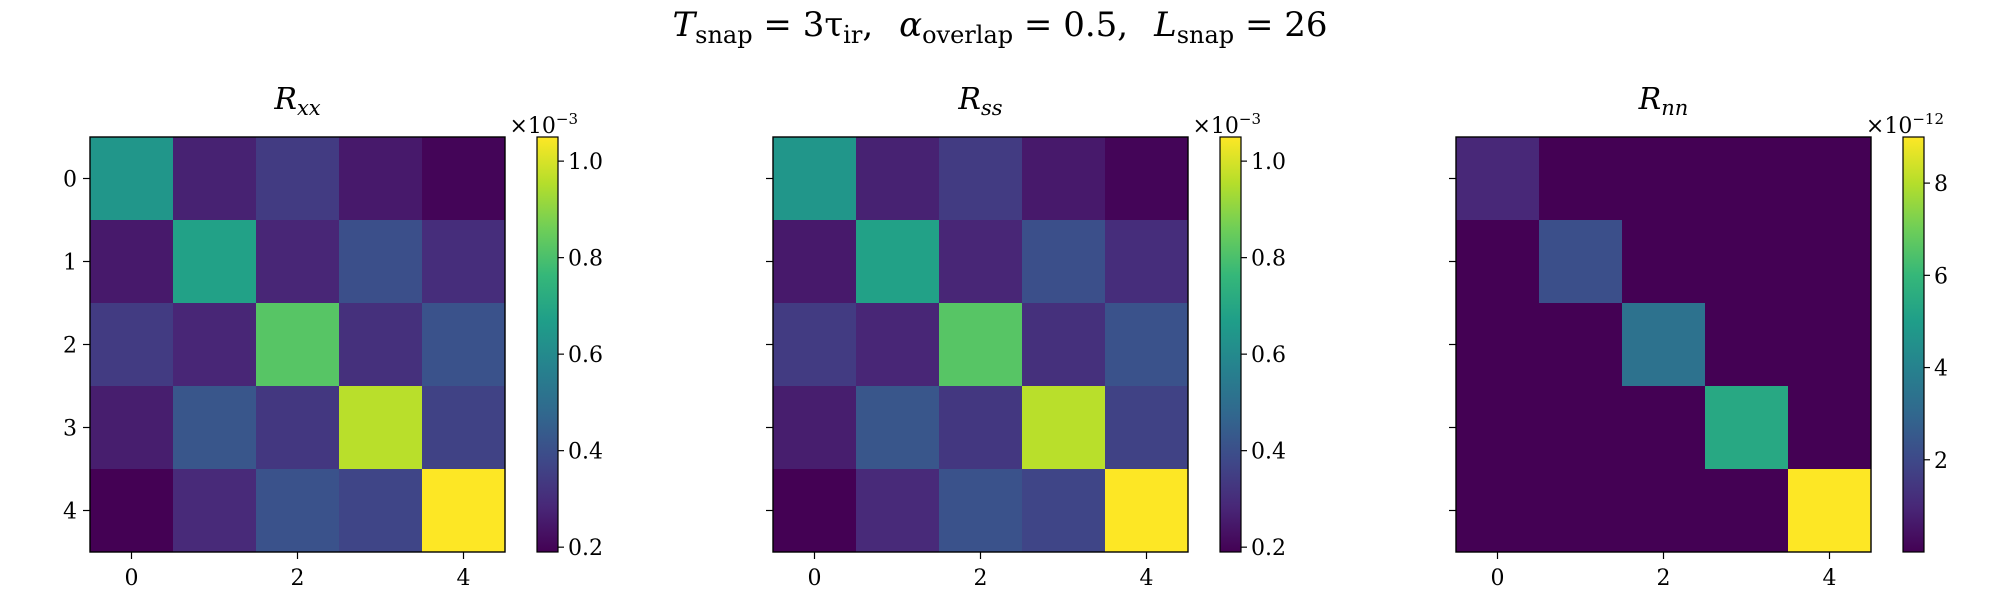 The height and width of the screenshot is (600, 2000). Describe the element at coordinates (1941, 184) in the screenshot. I see `colorbar-tick-label: 8` at that location.